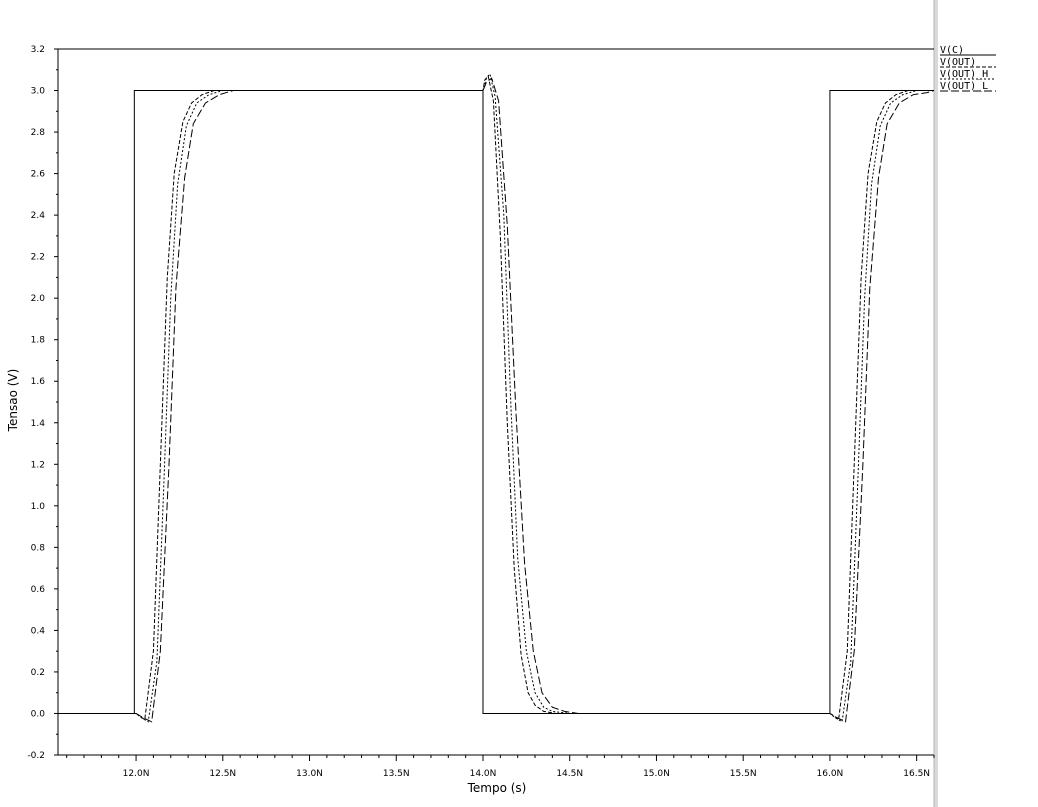 This screenshot has height=807, width=1038. What do you see at coordinates (396, 774) in the screenshot?
I see `x-tick-label: 13.5N` at bounding box center [396, 774].